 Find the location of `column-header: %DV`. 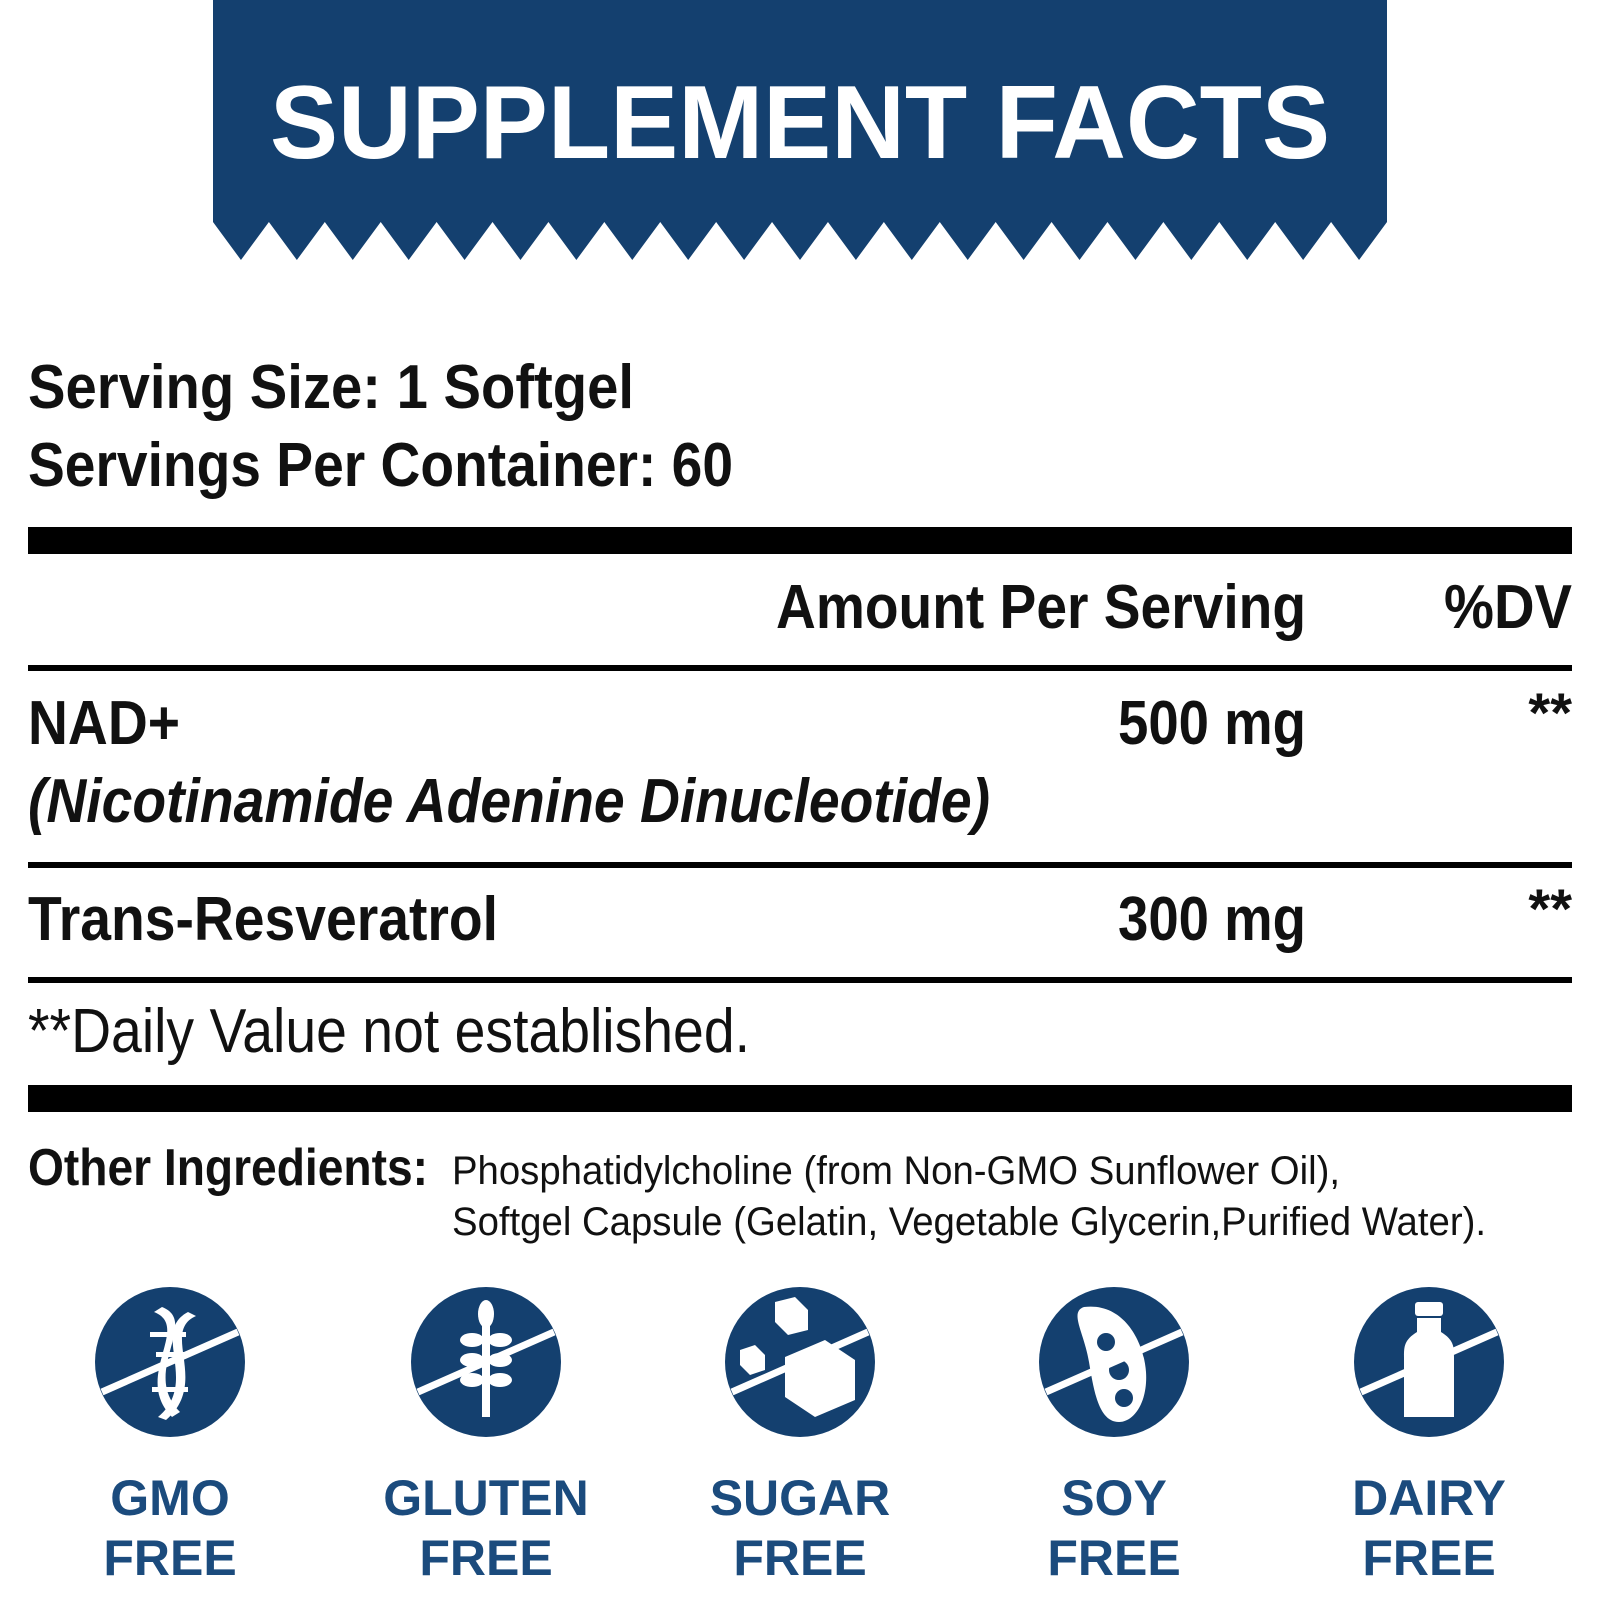

column-header: %DV is located at coordinates (1508, 607).